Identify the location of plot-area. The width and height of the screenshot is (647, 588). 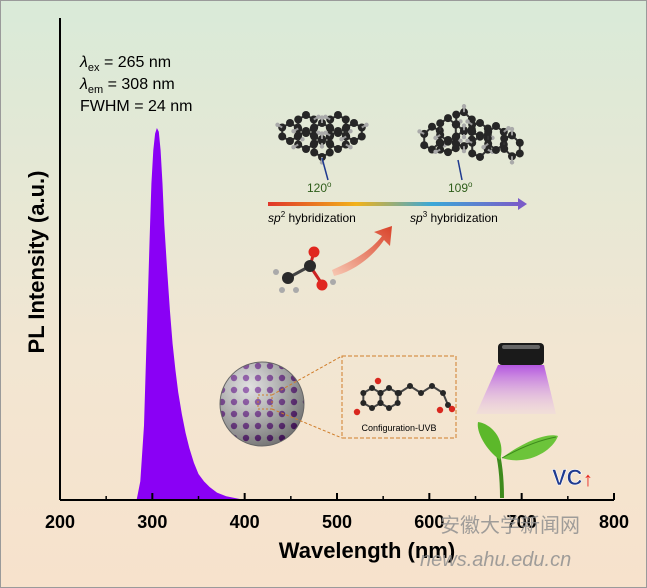
(190, 314).